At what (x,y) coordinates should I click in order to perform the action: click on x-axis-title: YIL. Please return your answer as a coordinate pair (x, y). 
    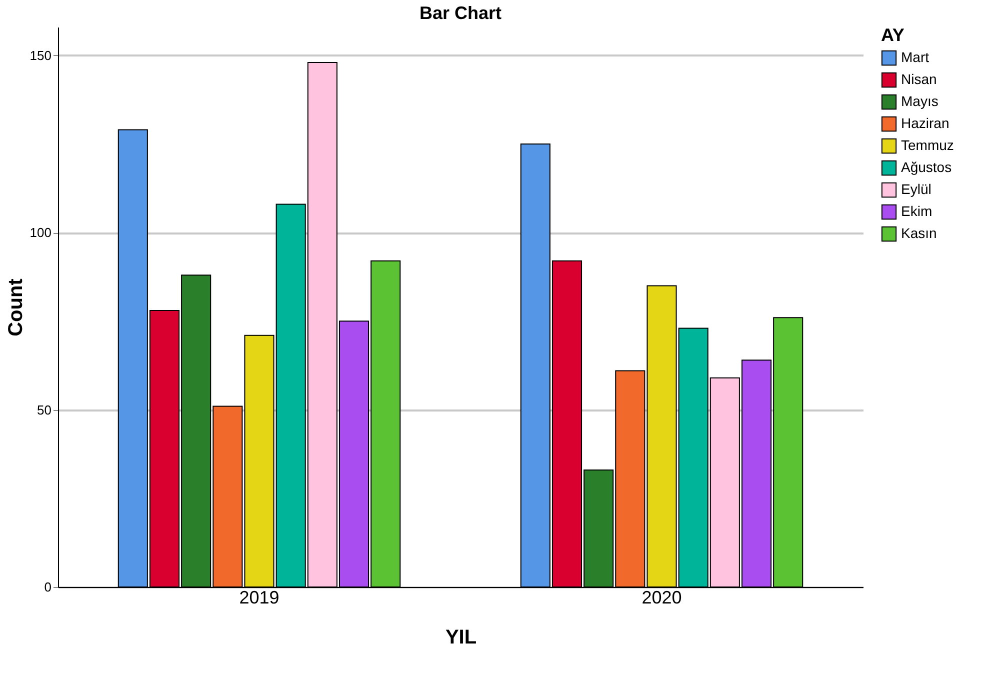
    Looking at the image, I should click on (461, 637).